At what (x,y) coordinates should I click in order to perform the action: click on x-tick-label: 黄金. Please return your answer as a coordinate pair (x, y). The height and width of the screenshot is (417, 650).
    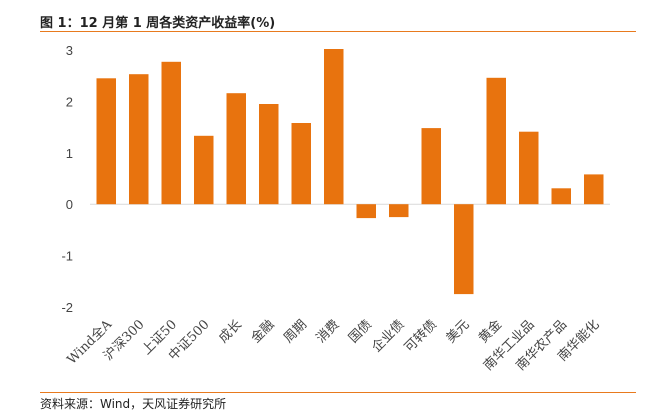
    Looking at the image, I should click on (490, 332).